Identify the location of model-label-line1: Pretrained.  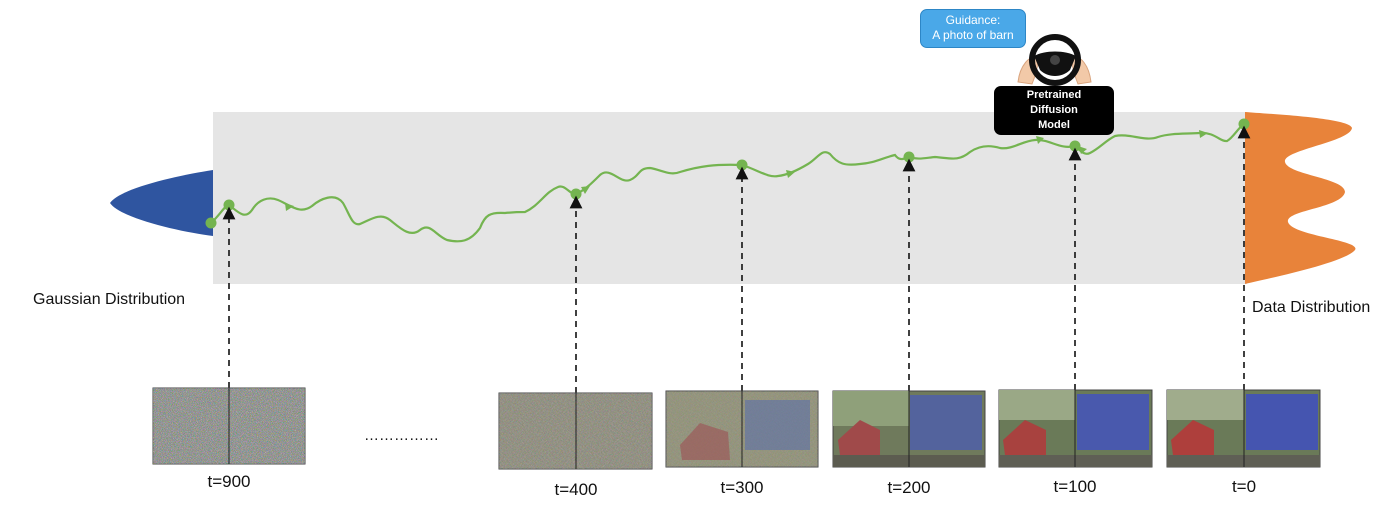
(1054, 95).